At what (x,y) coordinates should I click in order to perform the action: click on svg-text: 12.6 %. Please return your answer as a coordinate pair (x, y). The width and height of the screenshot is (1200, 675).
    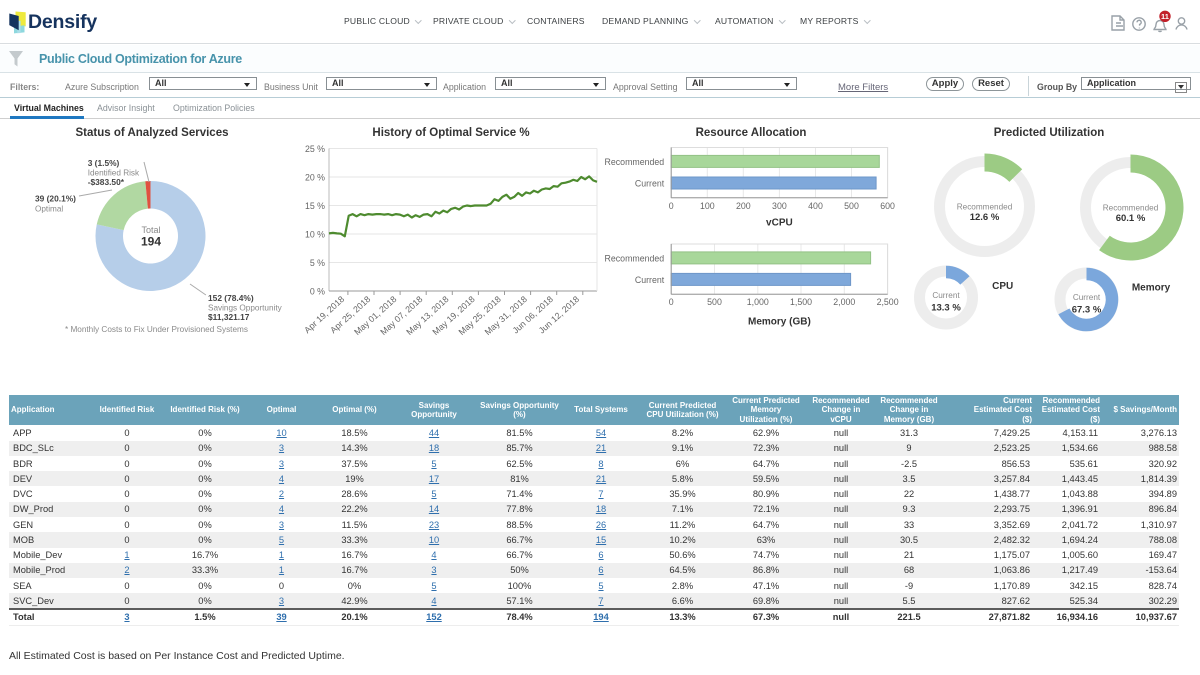
    Looking at the image, I should click on (985, 217).